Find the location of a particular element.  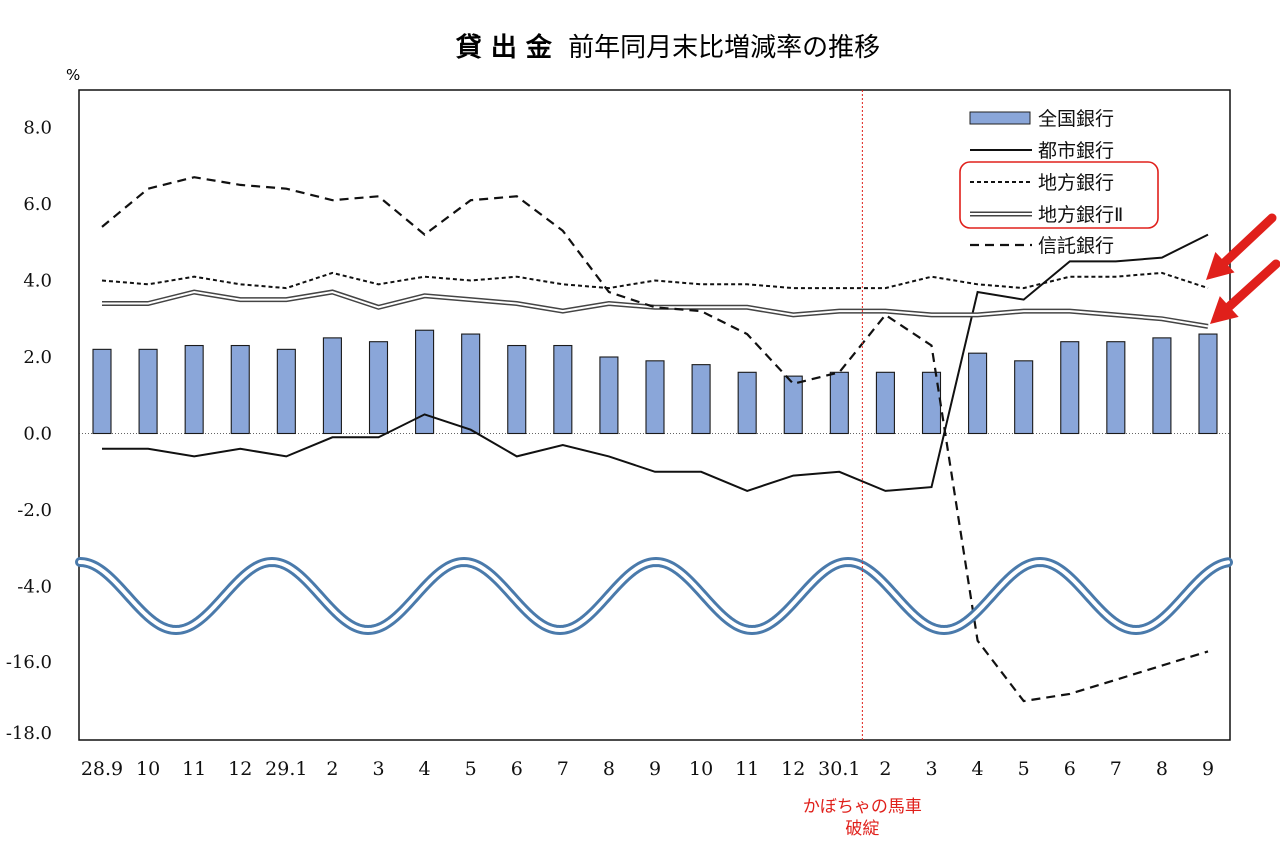

chart-title: 貸 出 金 前年同月末比増減率の推移 is located at coordinates (667, 47).